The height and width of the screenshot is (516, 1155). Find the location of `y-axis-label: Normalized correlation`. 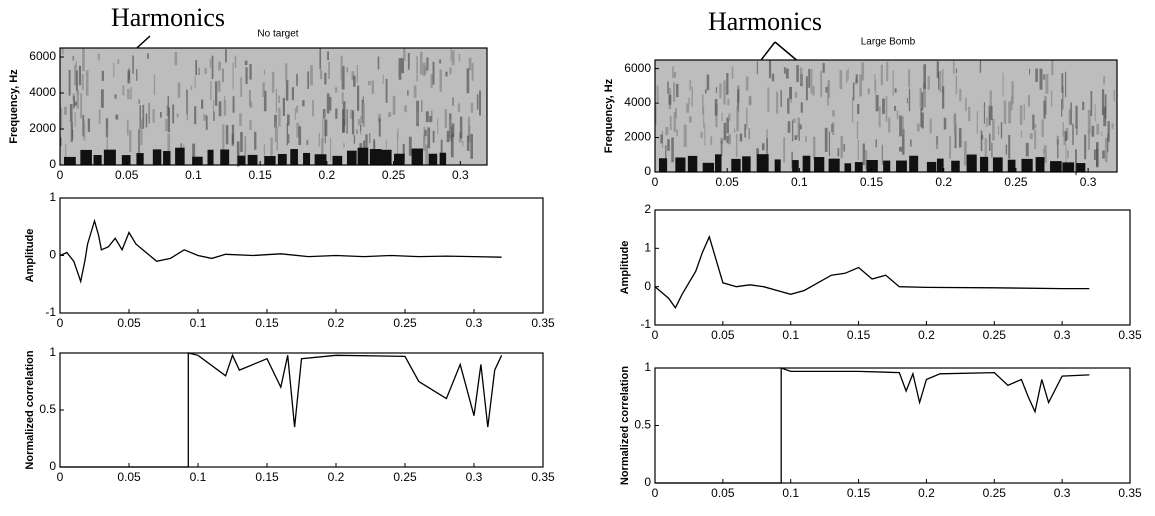

y-axis-label: Normalized correlation is located at coordinates (30, 409).